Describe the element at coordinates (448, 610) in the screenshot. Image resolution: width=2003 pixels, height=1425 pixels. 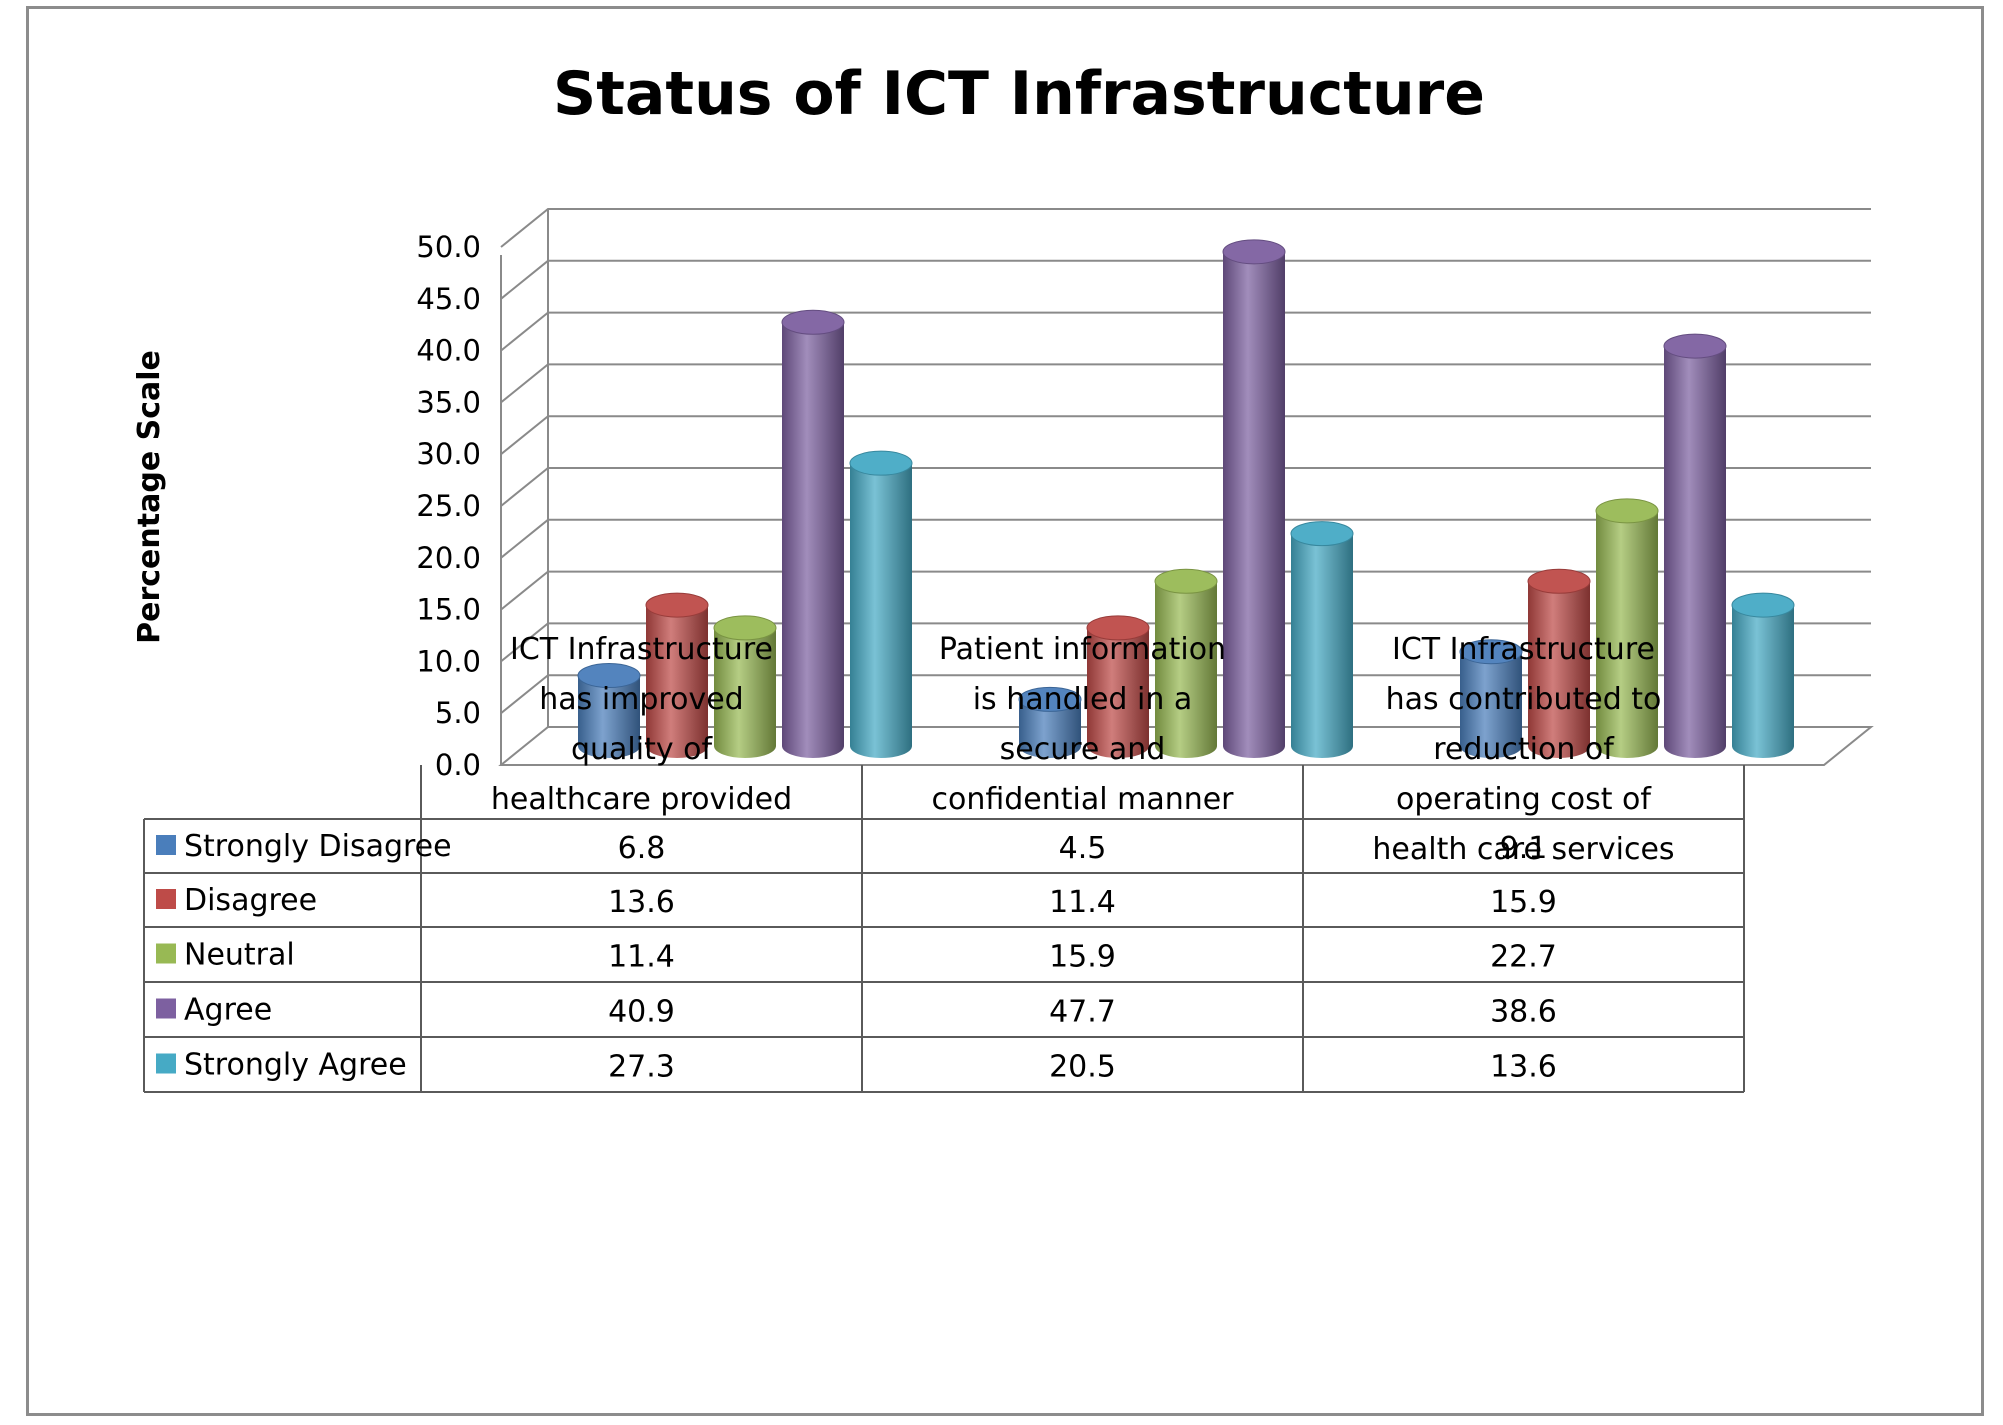
I see `y-tick-label: 15.0` at that location.